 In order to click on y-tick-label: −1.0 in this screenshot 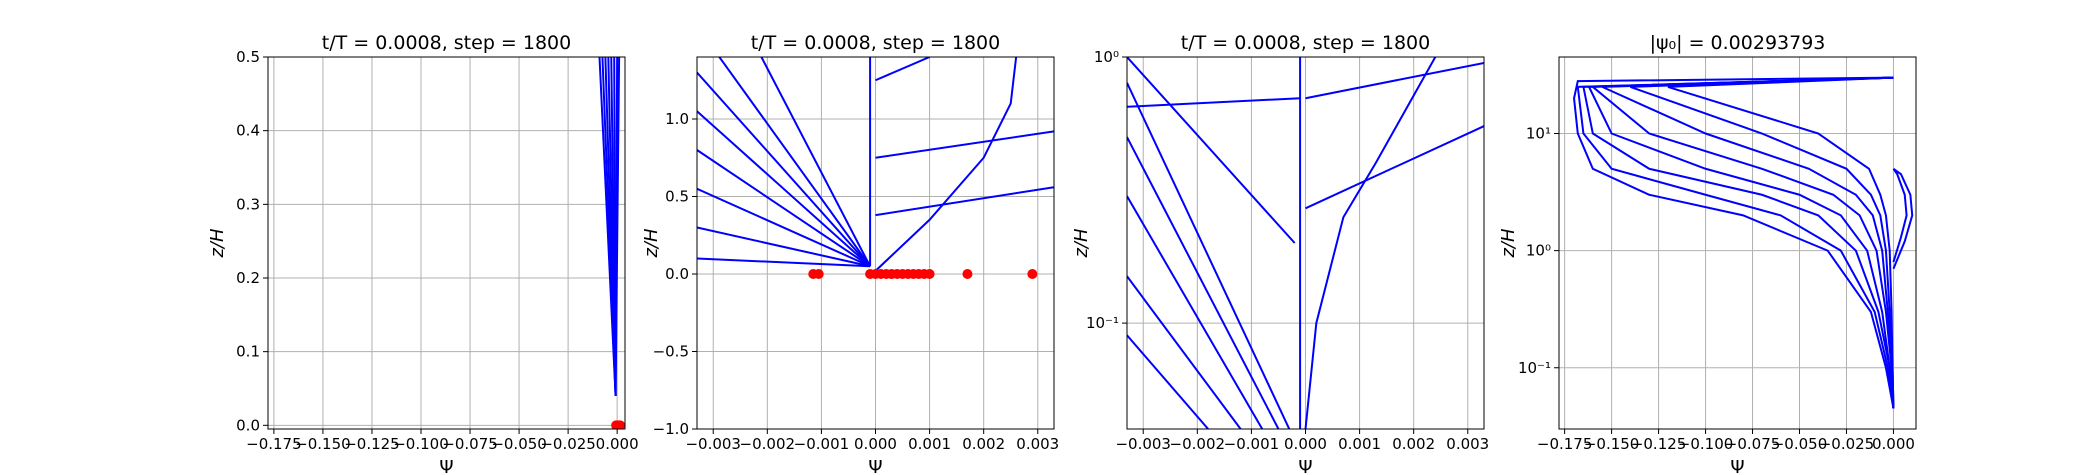, I will do `click(671, 429)`.